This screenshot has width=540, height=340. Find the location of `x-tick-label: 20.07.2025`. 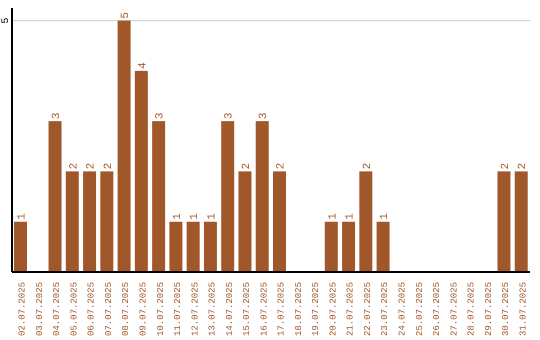

x-tick-label: 20.07.2025 is located at coordinates (333, 309).